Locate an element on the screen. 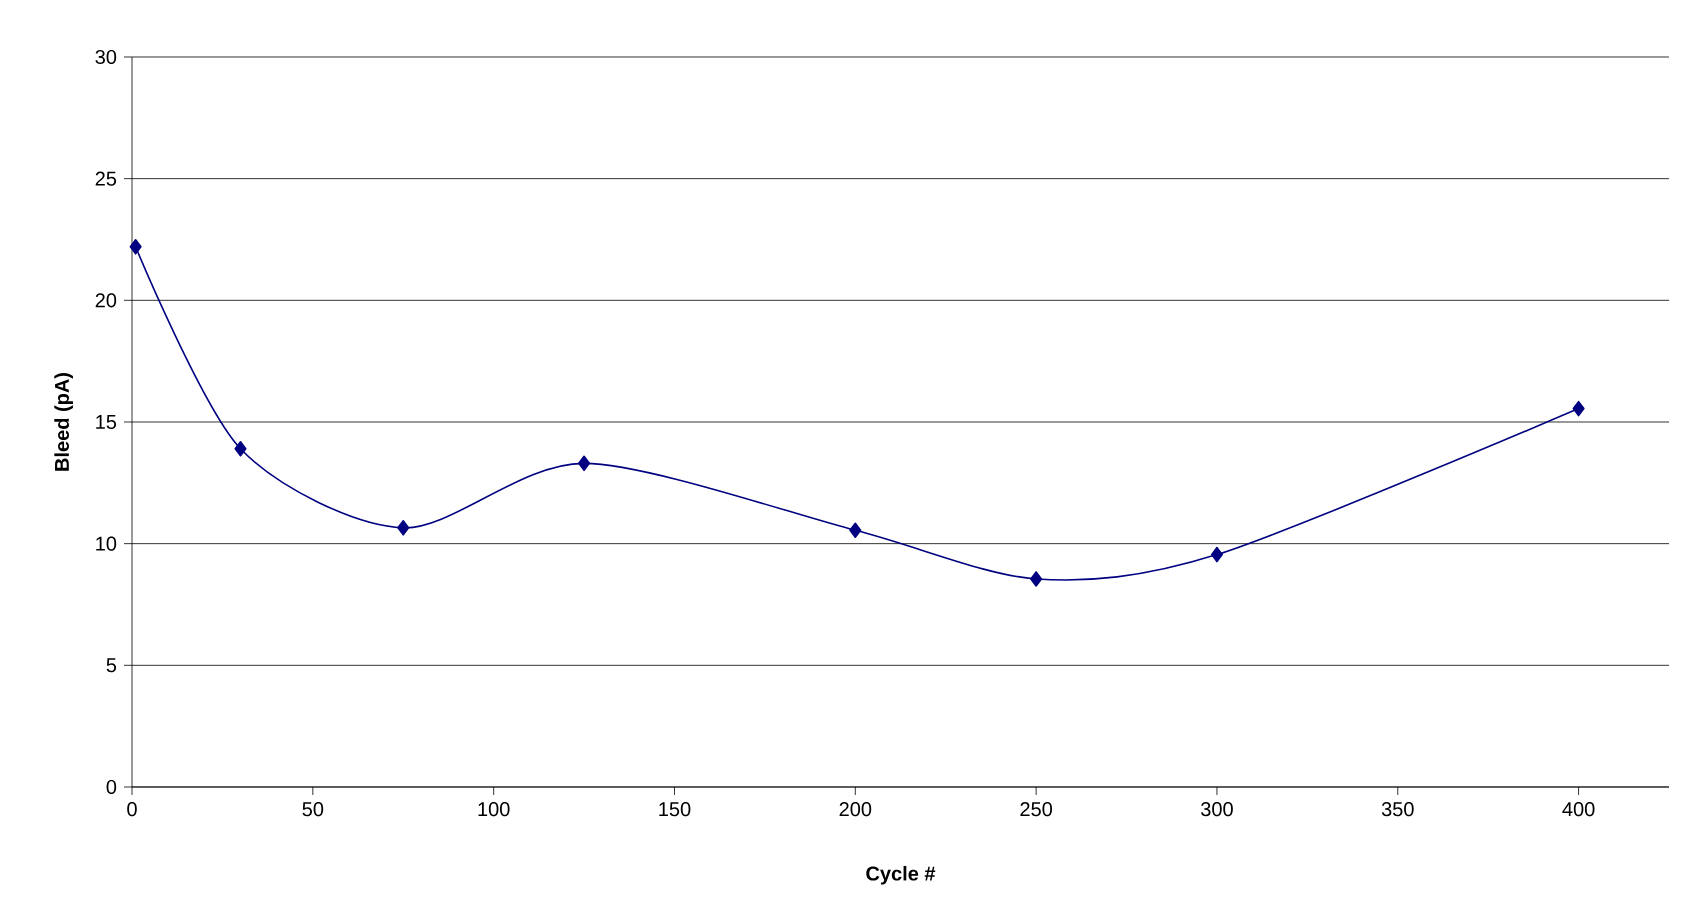  x-tick-label: 350 is located at coordinates (1397, 809).